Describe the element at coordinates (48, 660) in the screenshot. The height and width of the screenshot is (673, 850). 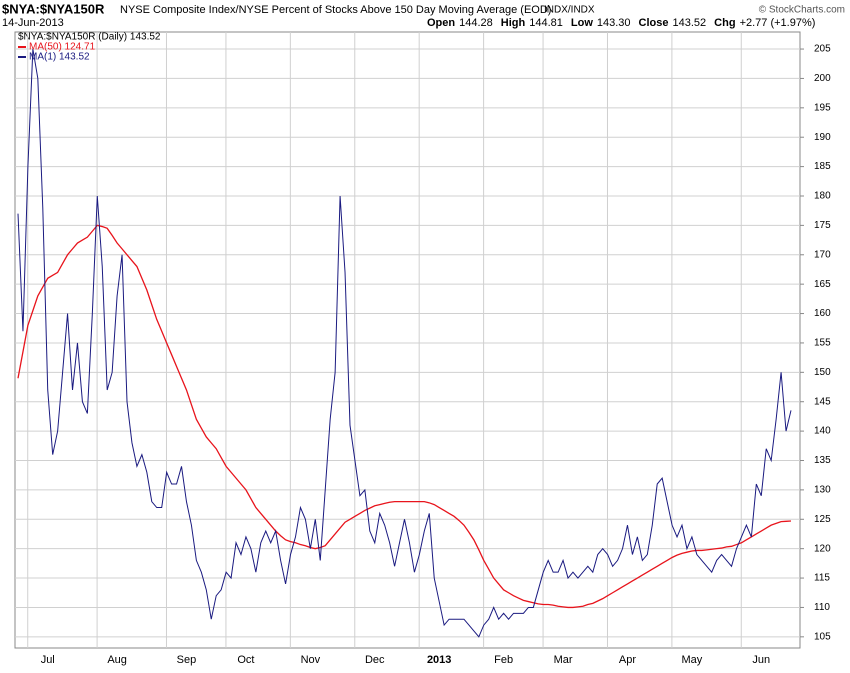
I see `x-tick-label: Jul` at that location.